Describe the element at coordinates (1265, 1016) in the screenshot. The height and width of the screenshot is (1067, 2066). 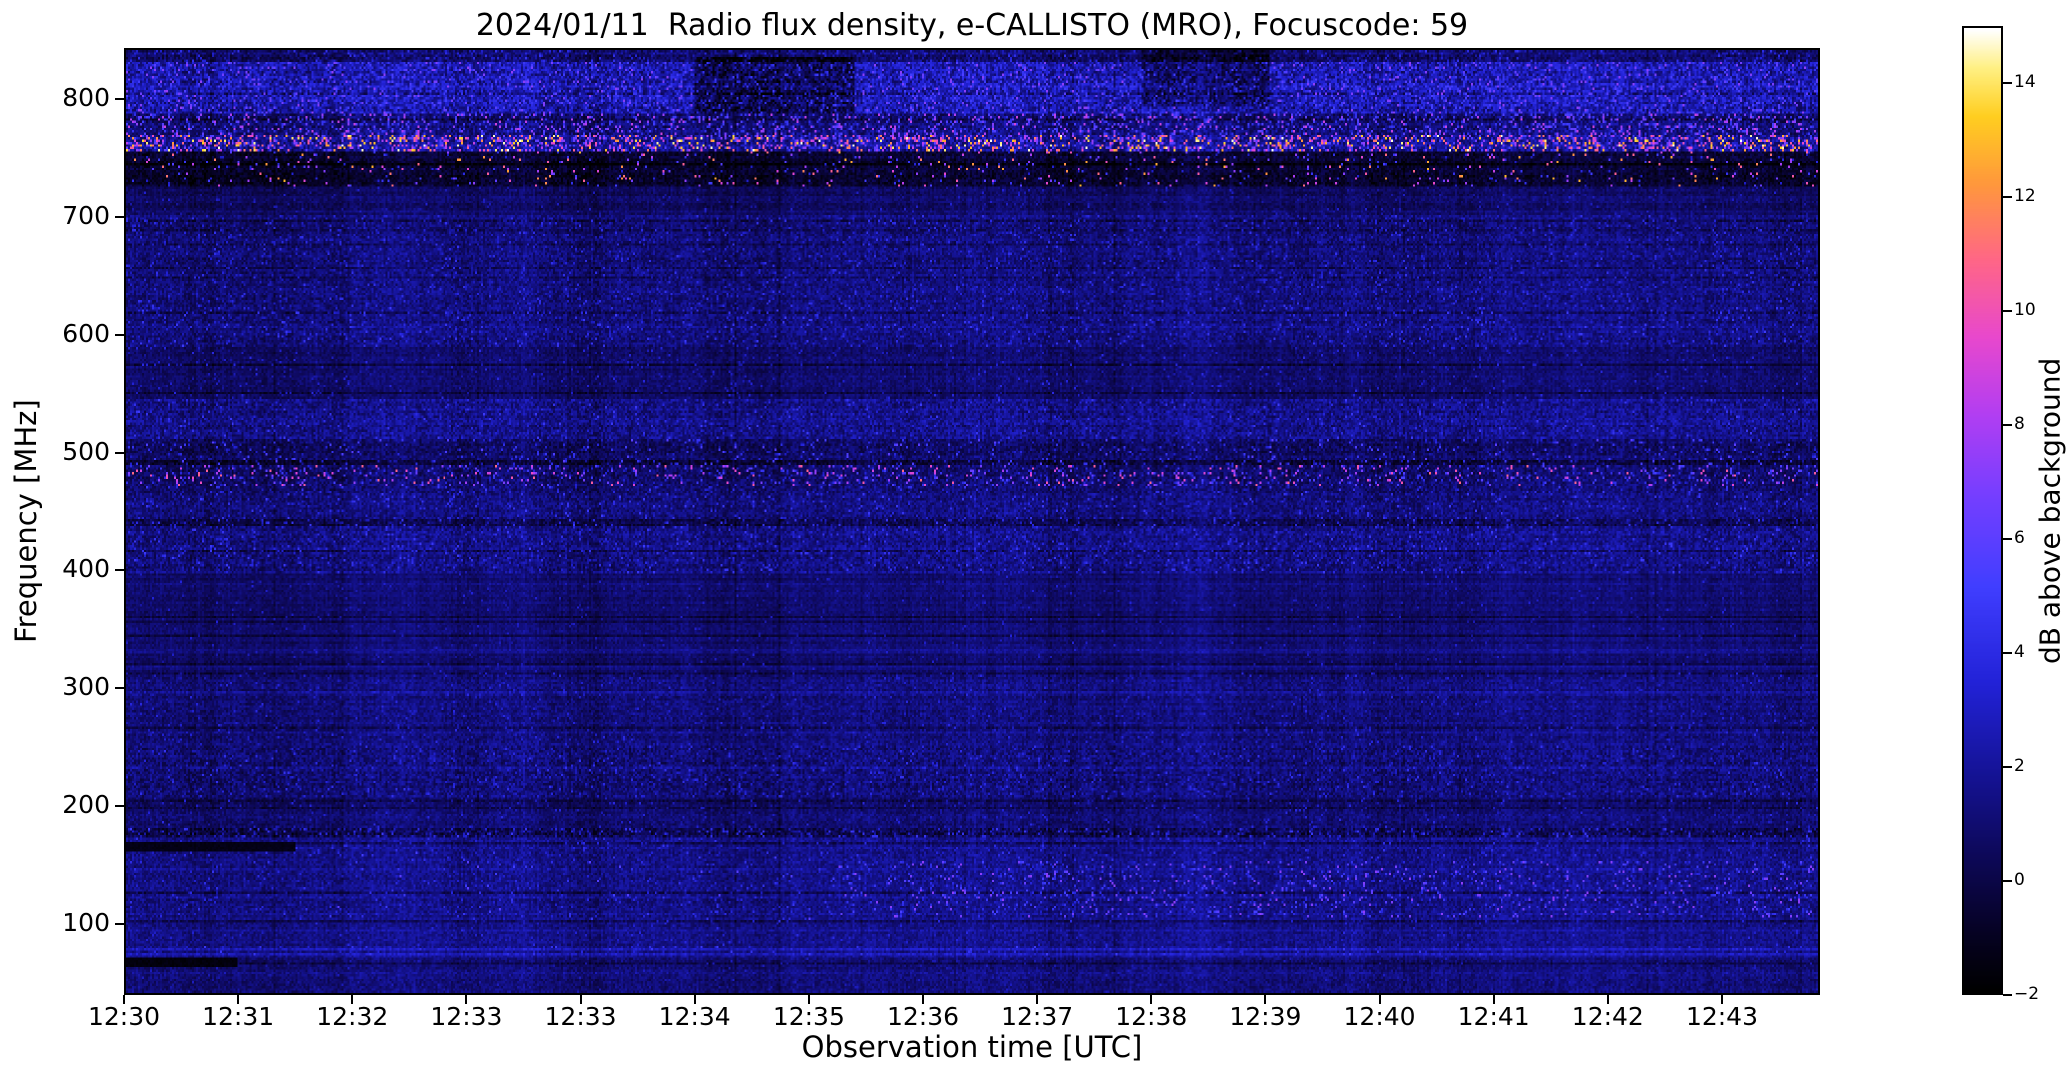
I see `x-tick-label: 12:39` at that location.